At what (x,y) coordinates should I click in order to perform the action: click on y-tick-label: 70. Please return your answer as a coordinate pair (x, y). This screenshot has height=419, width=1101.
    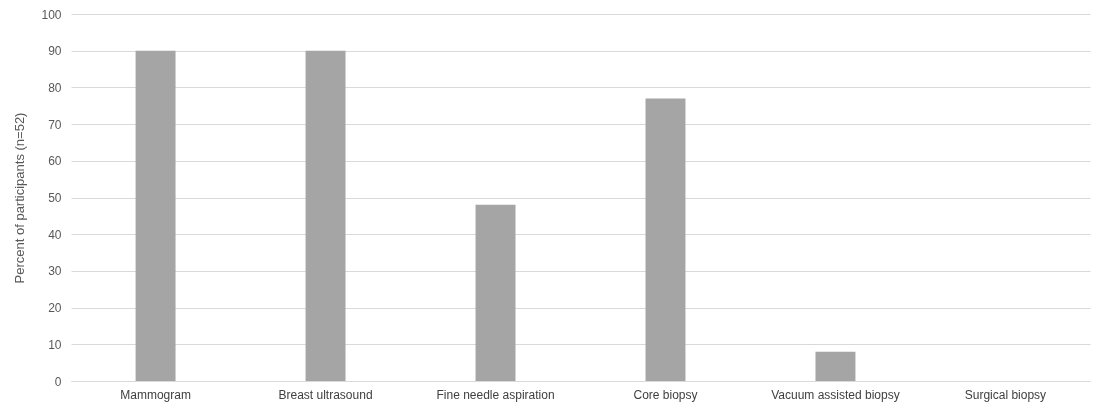
    Looking at the image, I should click on (55, 124).